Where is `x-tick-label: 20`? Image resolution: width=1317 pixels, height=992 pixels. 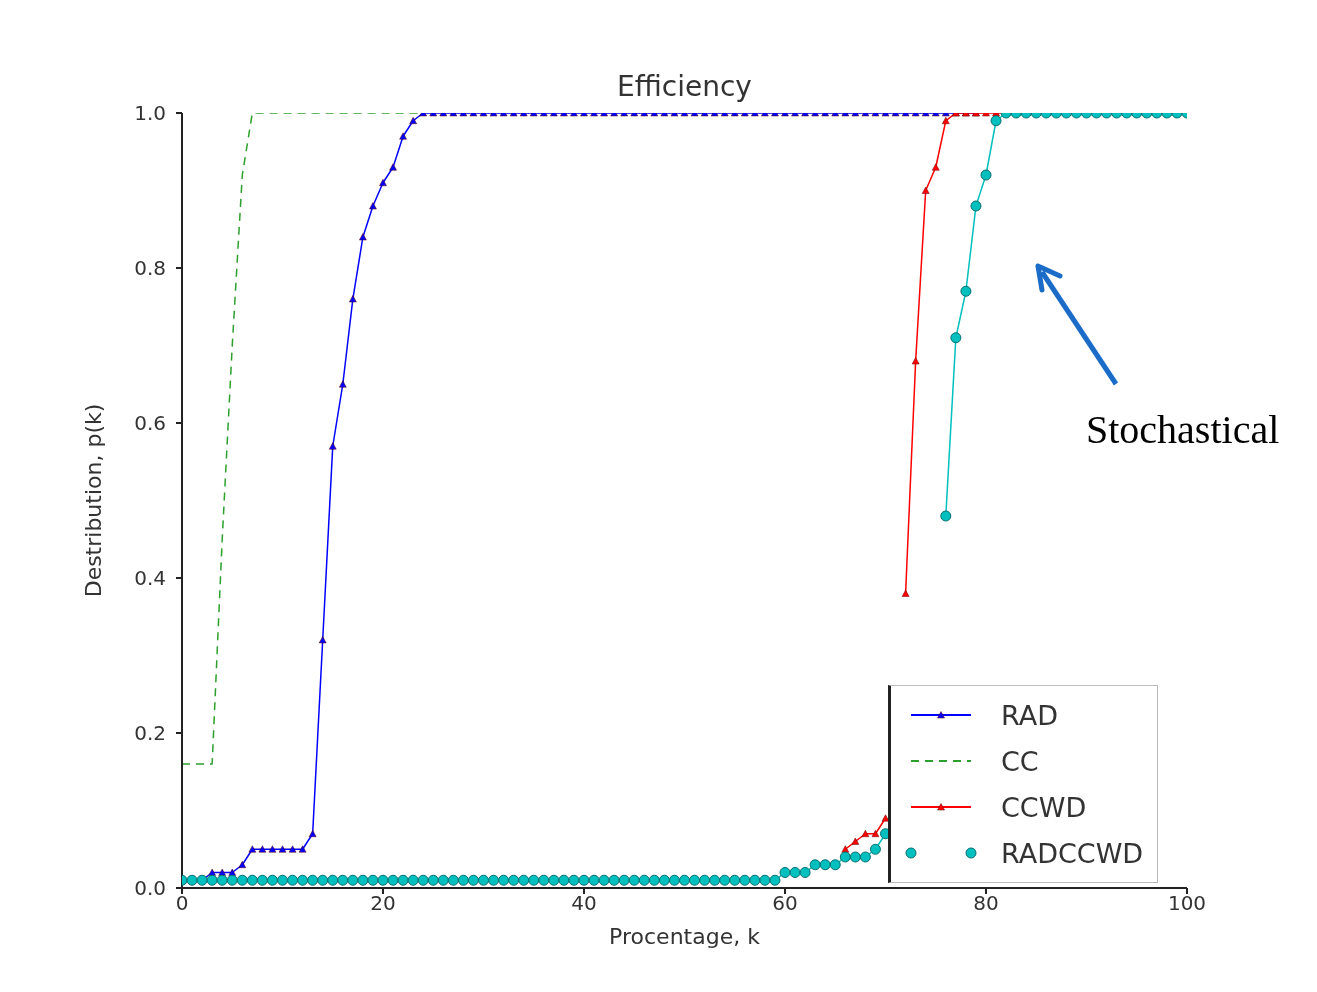 x-tick-label: 20 is located at coordinates (383, 903).